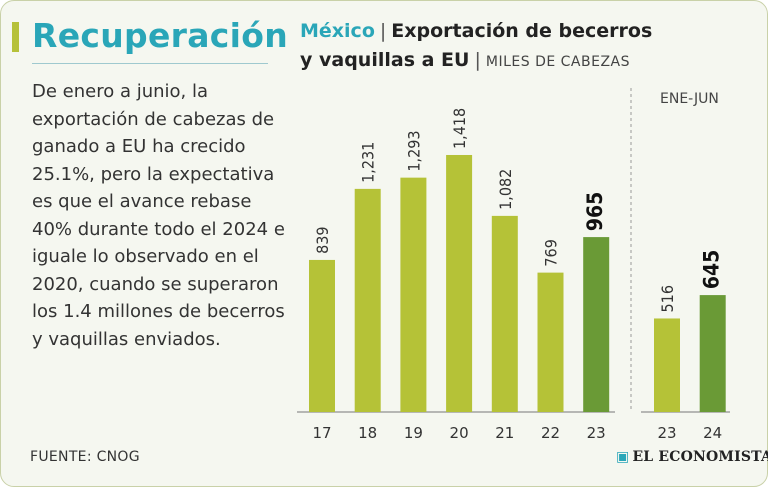 The width and height of the screenshot is (768, 487). I want to click on headline-accent-bar, so click(15, 37).